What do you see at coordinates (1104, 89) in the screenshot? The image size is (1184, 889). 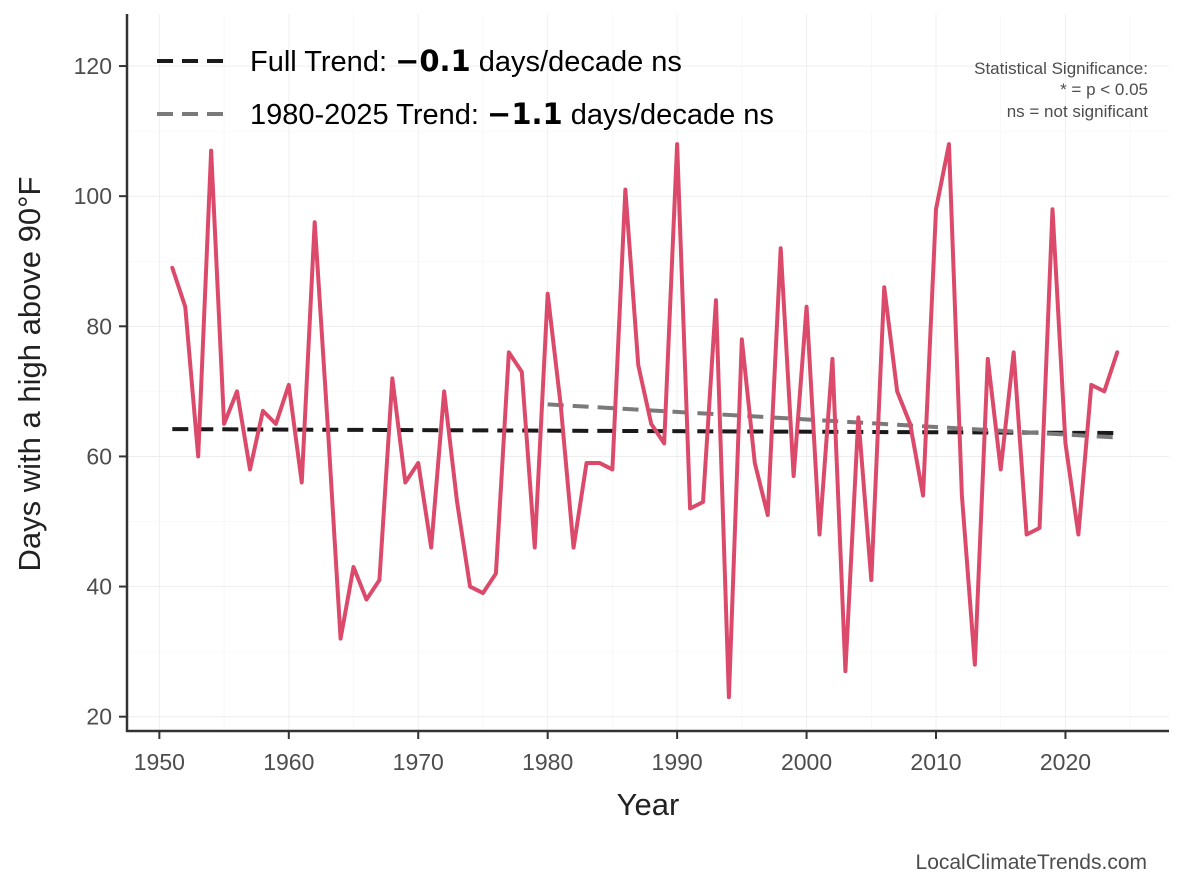 I see `significance-star: * = p < 0.05` at bounding box center [1104, 89].